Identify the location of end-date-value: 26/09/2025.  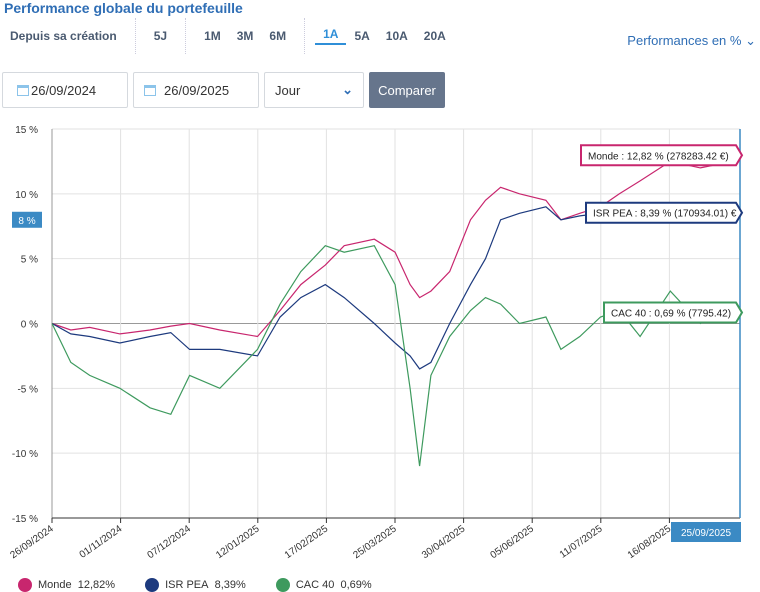
(197, 90).